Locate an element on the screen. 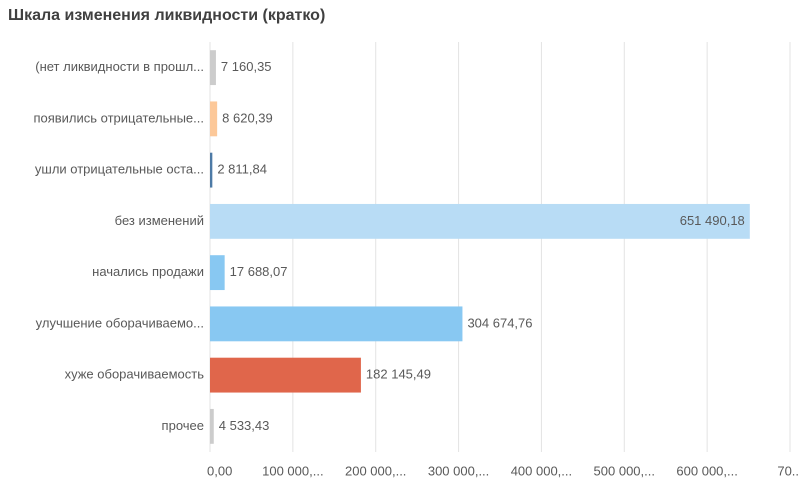 The height and width of the screenshot is (500, 800). value-label: 7 160,35 is located at coordinates (246, 66).